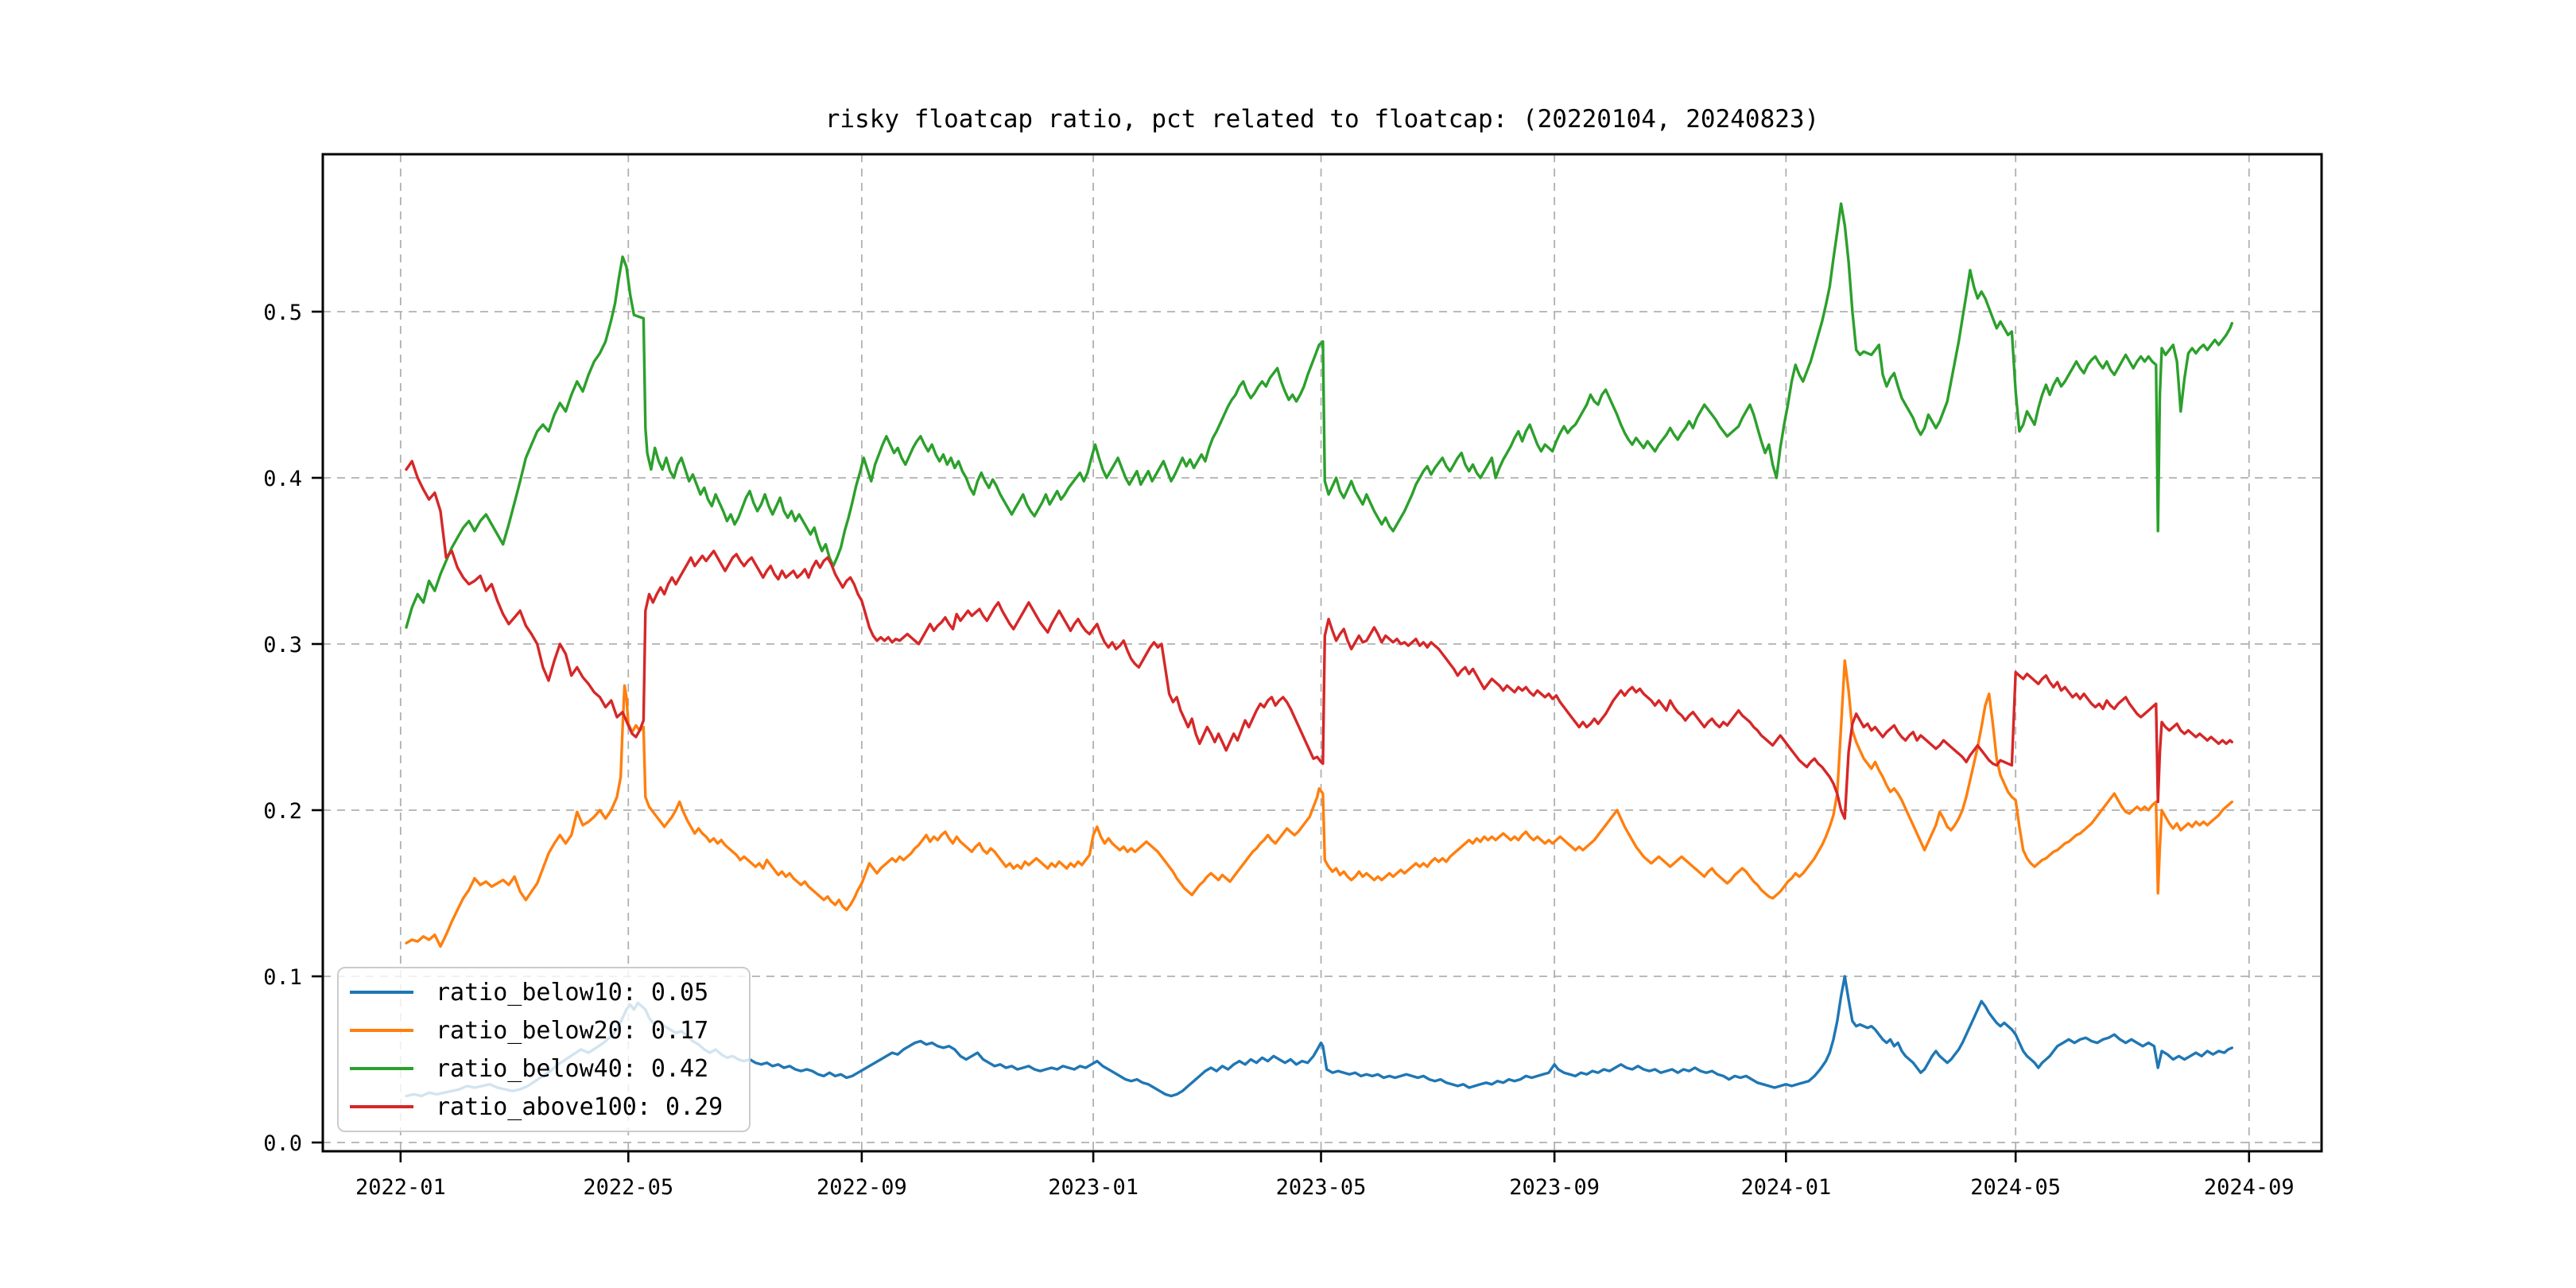 This screenshot has height=1288, width=2576. I want to click on legend-item: ratio_below40: 0.42, so click(544, 1069).